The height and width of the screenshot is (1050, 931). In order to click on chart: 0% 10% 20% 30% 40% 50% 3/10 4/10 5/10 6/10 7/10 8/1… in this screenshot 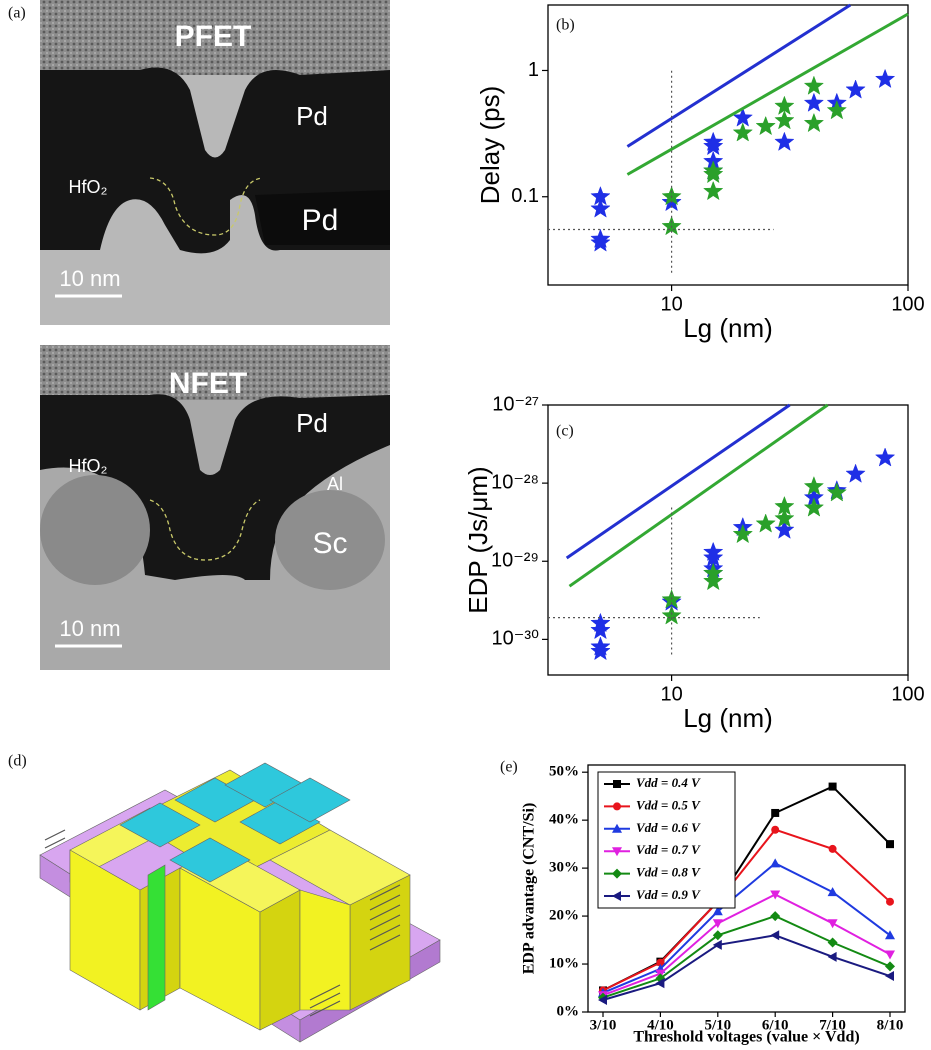, I will do `click(713, 905)`.